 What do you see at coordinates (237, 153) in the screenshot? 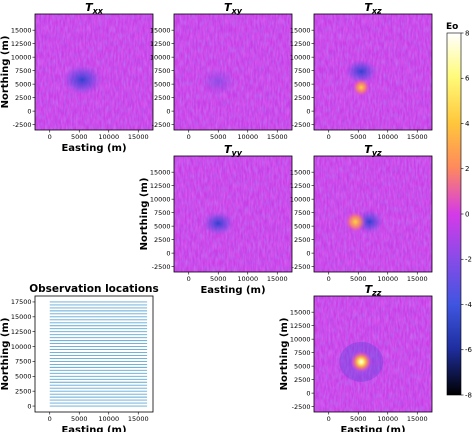
I see `panel-title-sub: yy` at bounding box center [237, 153].